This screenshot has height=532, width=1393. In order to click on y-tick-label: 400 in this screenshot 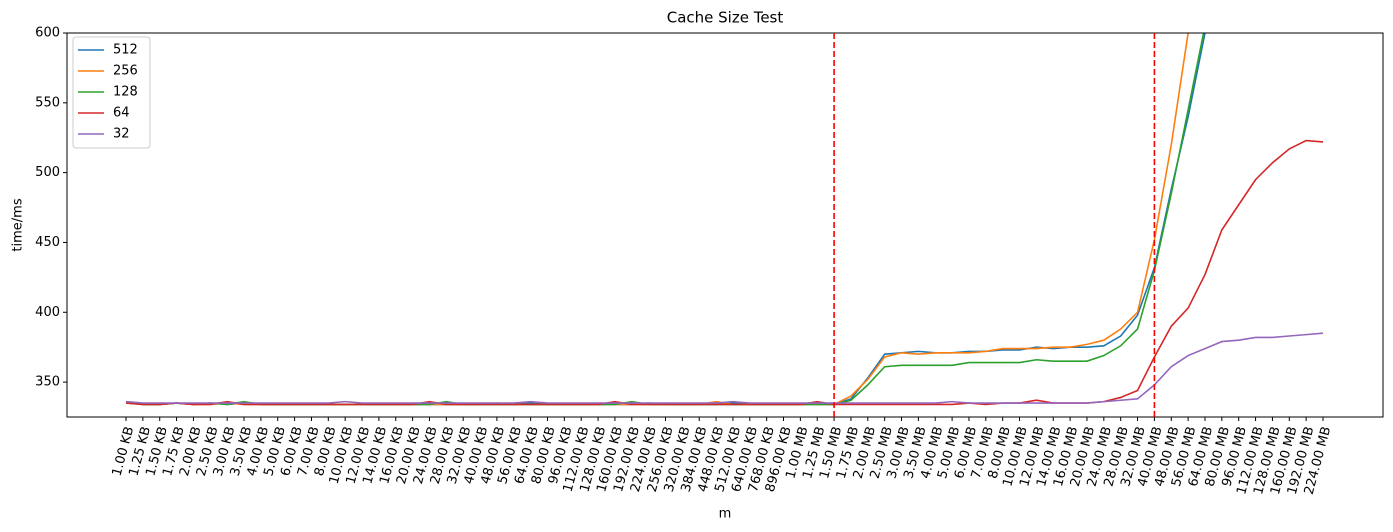, I will do `click(47, 312)`.